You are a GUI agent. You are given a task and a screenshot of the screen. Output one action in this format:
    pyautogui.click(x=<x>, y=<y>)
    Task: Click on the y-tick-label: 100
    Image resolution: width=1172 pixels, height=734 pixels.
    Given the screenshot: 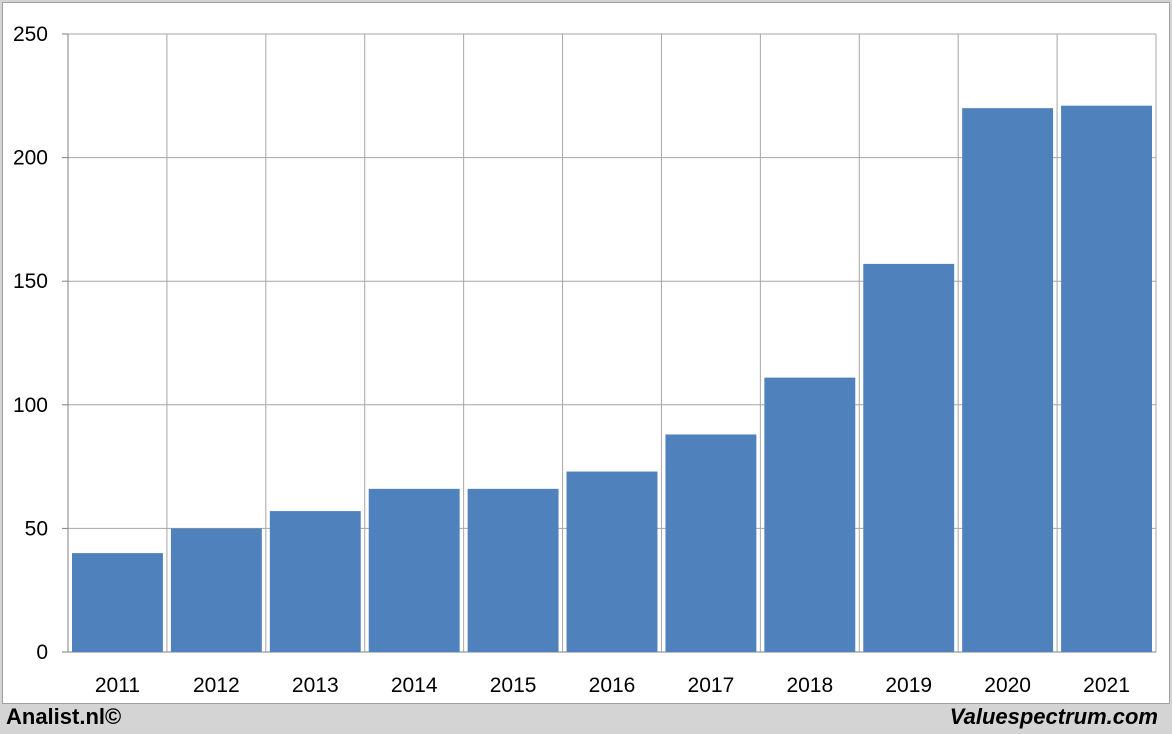 What is the action you would take?
    pyautogui.click(x=30, y=405)
    